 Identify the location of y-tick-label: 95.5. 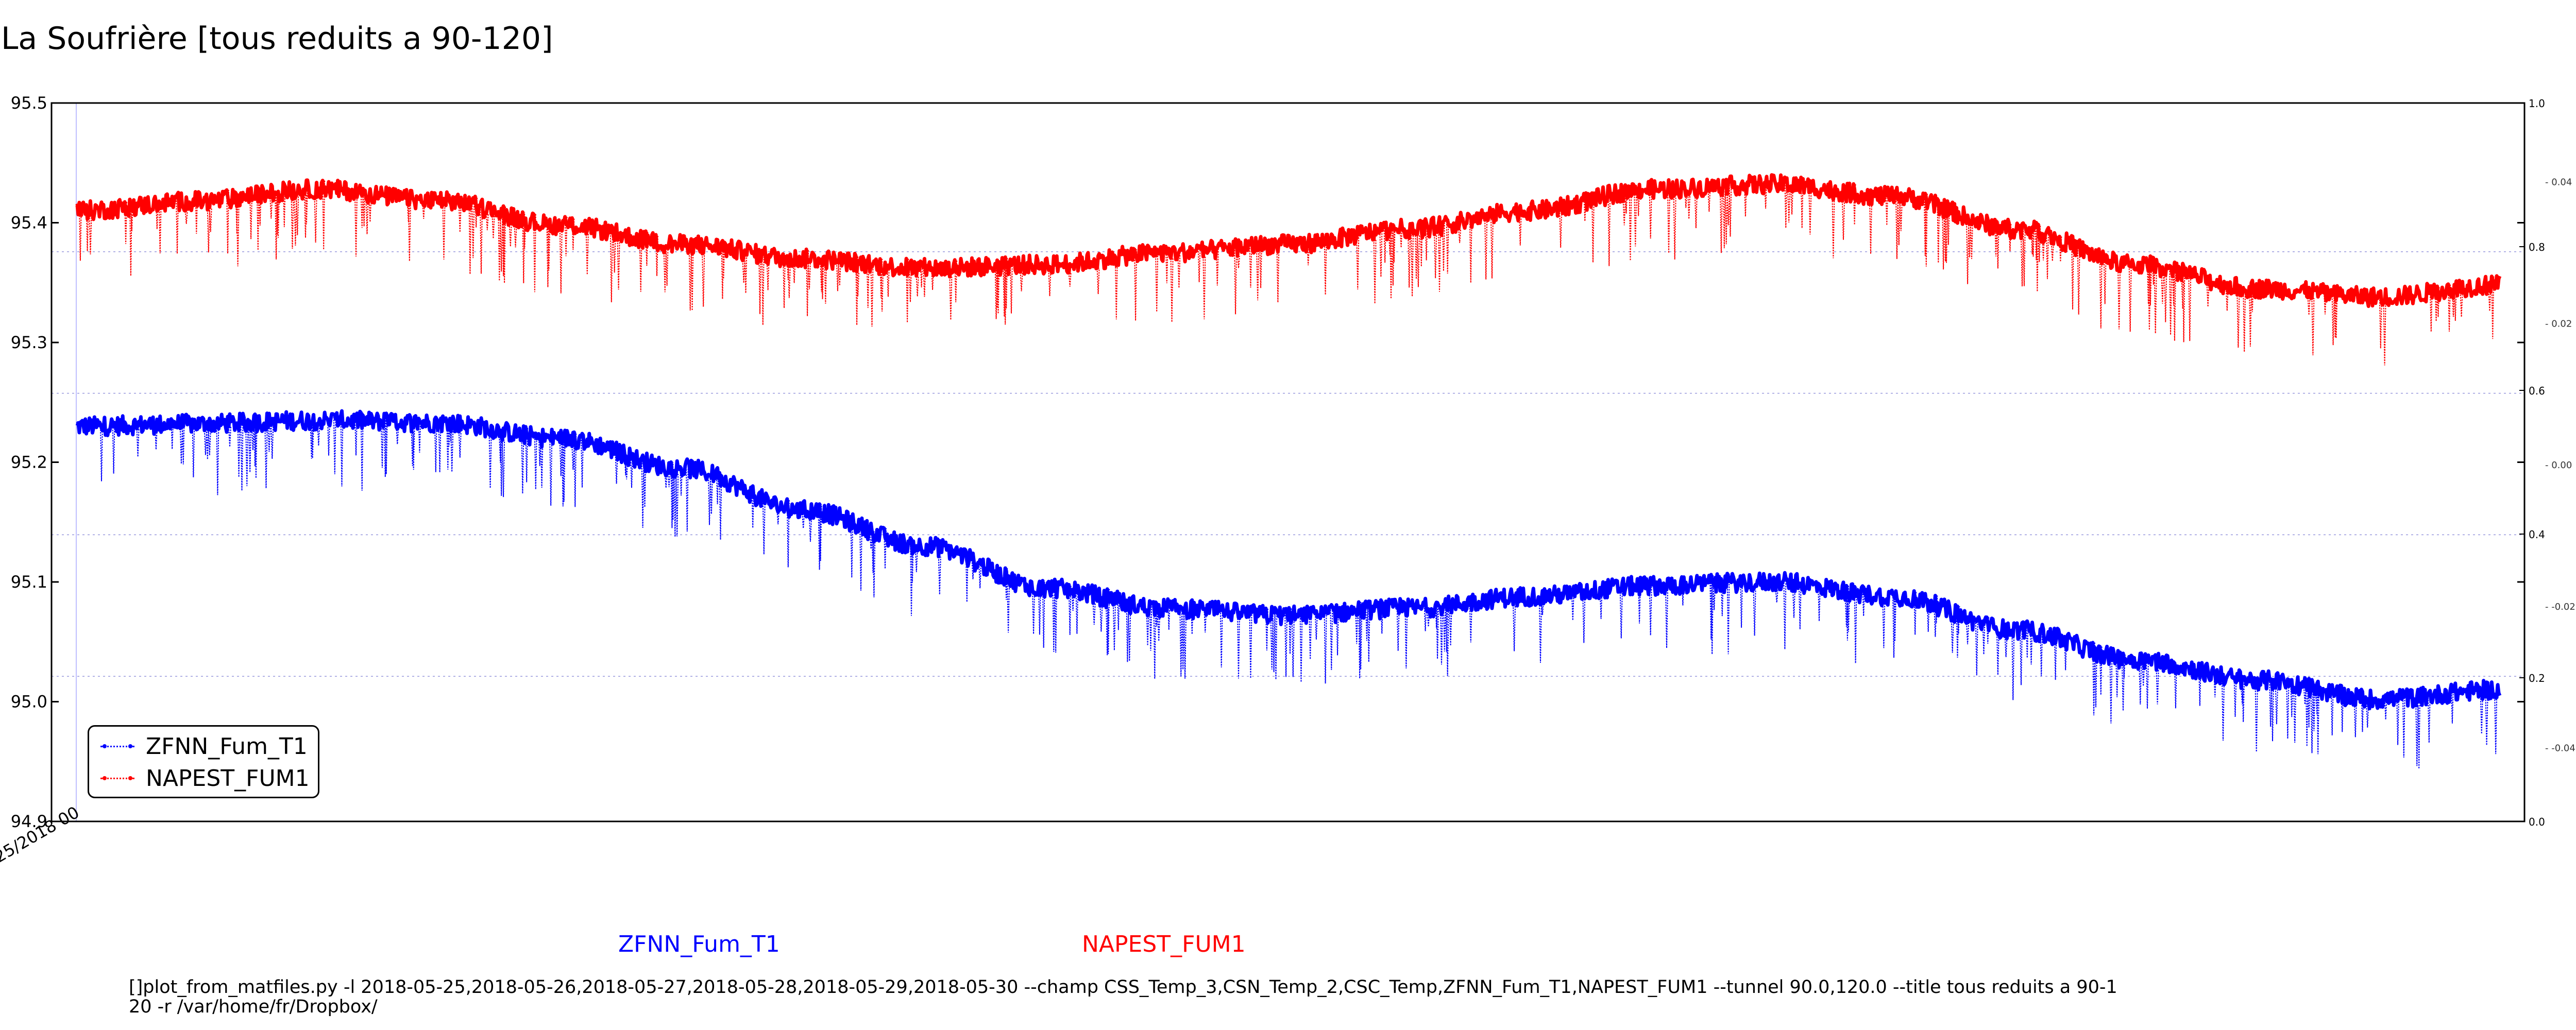
(29, 103).